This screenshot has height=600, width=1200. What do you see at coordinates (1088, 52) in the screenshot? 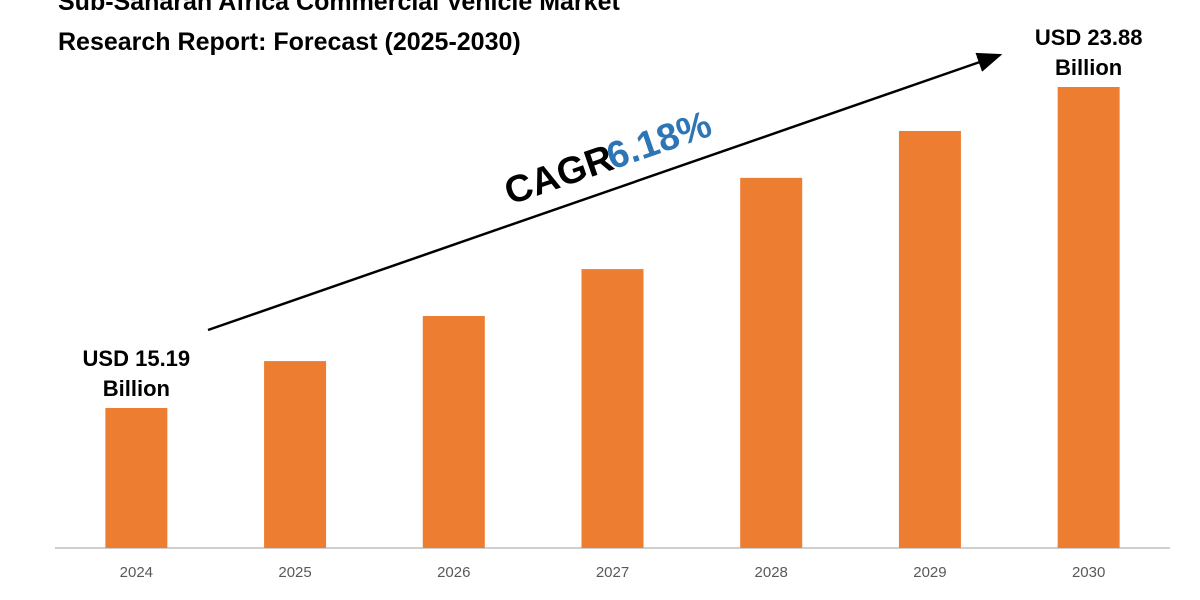
I see `value-label: USD 23.88 Billion` at bounding box center [1088, 52].